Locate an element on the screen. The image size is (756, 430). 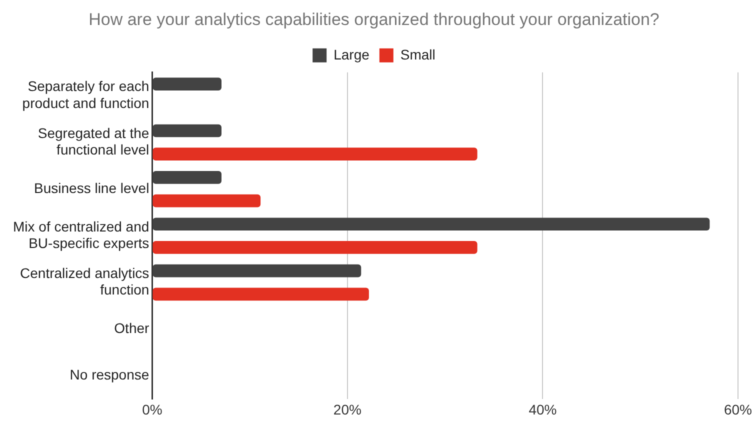
y-tick-label: Segregated at the functional level is located at coordinates (94, 141).